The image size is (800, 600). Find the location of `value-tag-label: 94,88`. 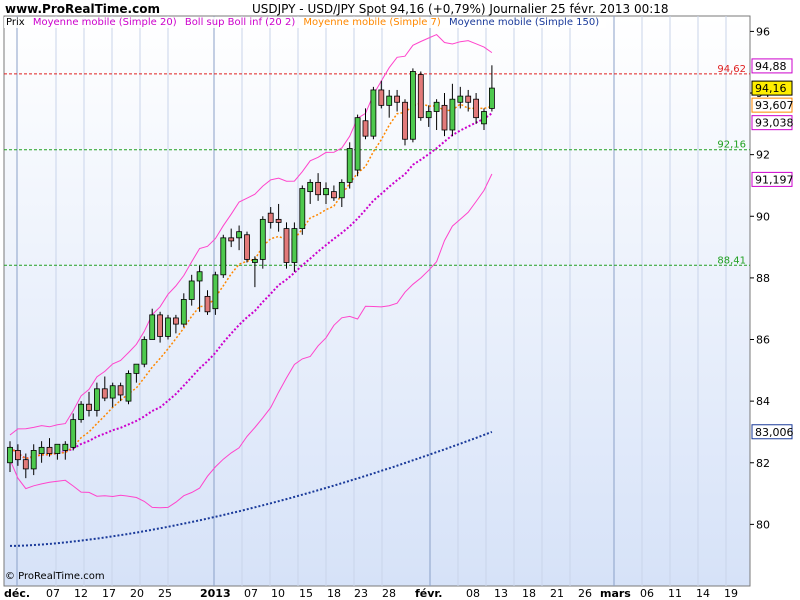

value-tag-label: 94,88 is located at coordinates (771, 66).